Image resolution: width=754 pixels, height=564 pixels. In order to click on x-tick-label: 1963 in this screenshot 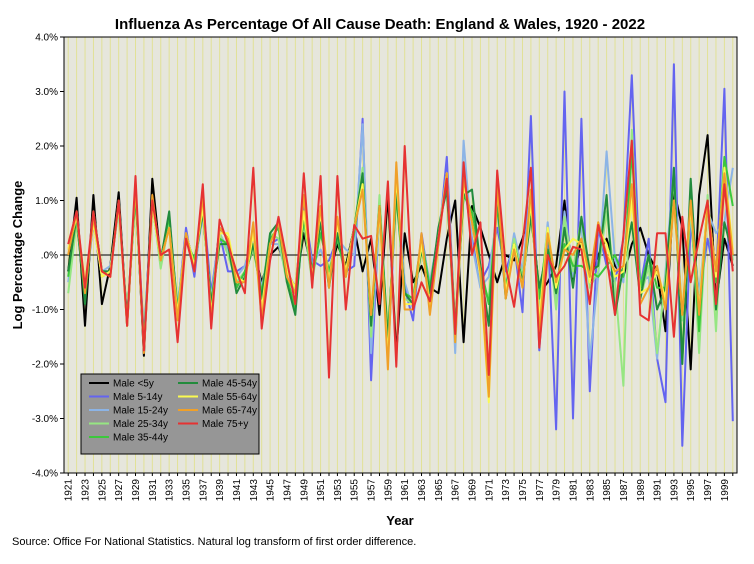, I will do `click(422, 490)`.